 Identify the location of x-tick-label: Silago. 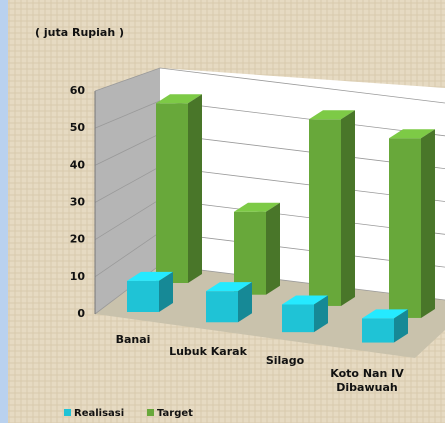
(285, 360).